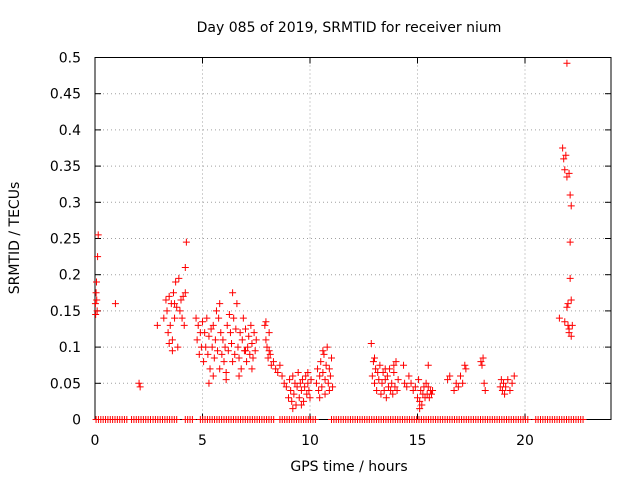 The width and height of the screenshot is (640, 480). What do you see at coordinates (70, 348) in the screenshot?
I see `y-tick-label: 0.1` at bounding box center [70, 348].